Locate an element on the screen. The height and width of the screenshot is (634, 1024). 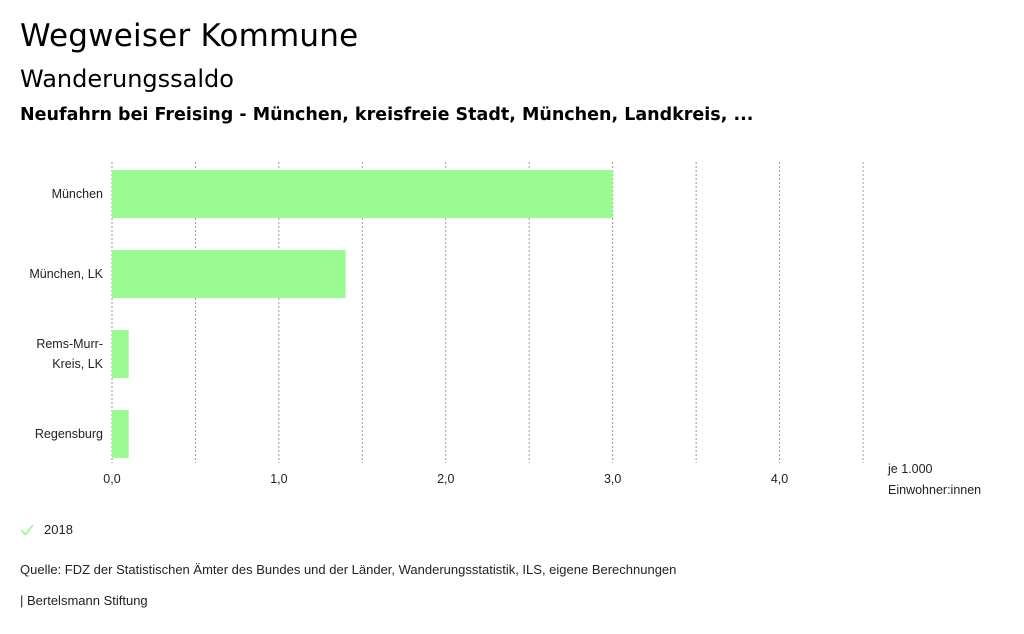
legend-item-2018: 2018 is located at coordinates (46, 529).